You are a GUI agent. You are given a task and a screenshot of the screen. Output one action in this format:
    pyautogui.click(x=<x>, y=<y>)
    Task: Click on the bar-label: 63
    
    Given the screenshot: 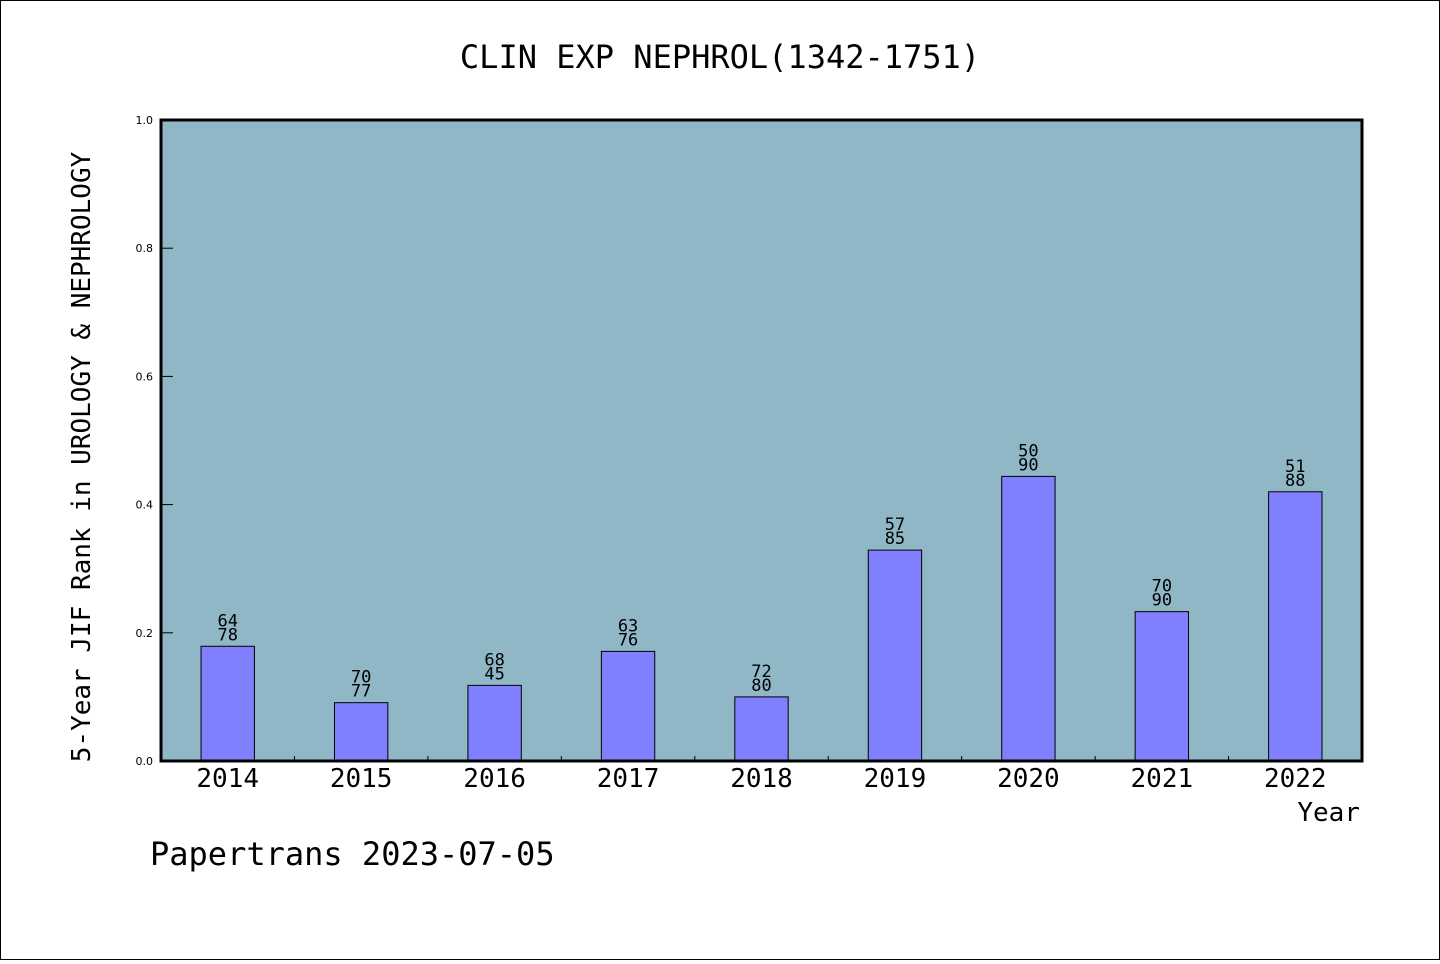 What is the action you would take?
    pyautogui.click(x=628, y=626)
    